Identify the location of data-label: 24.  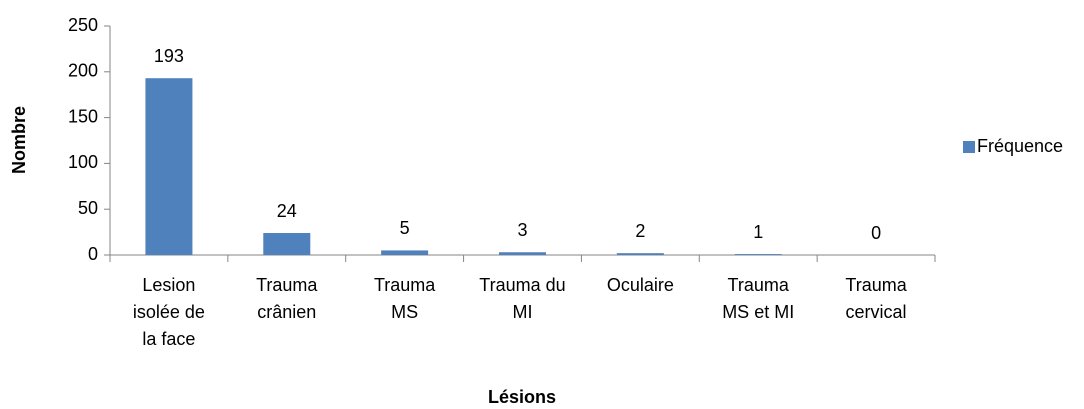
(287, 211).